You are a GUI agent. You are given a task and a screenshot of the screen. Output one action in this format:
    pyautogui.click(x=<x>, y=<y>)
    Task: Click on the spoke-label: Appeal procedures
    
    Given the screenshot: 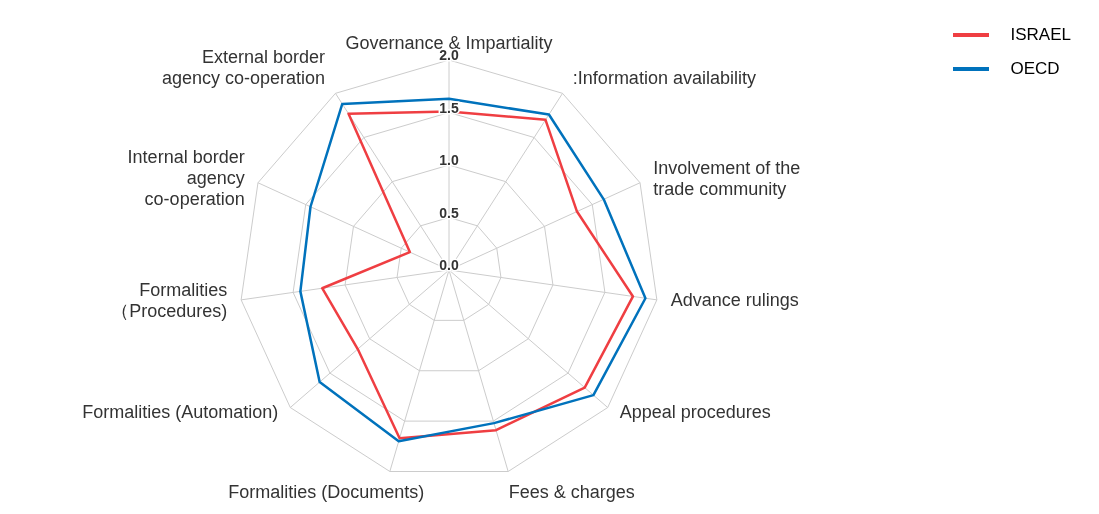 What is the action you would take?
    pyautogui.click(x=695, y=411)
    